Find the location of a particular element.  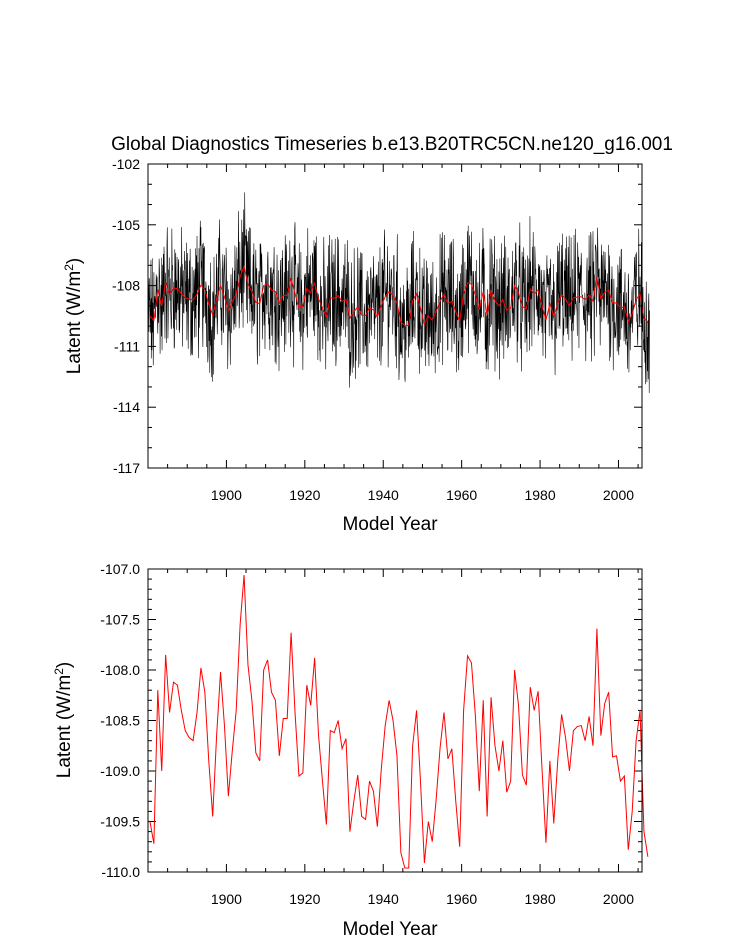

bottom-xtick-label: 1940 is located at coordinates (383, 899).